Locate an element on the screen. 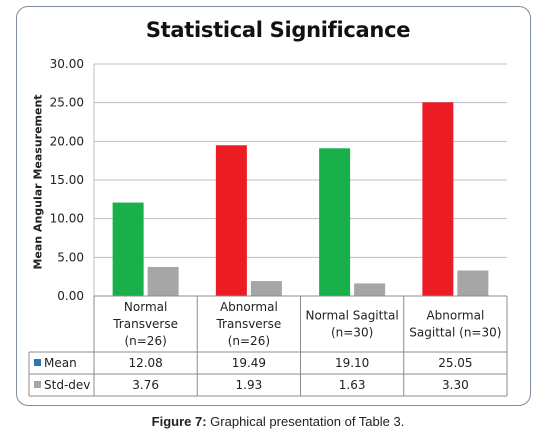 This screenshot has width=556, height=447. table-value: 3.30 is located at coordinates (455, 385).